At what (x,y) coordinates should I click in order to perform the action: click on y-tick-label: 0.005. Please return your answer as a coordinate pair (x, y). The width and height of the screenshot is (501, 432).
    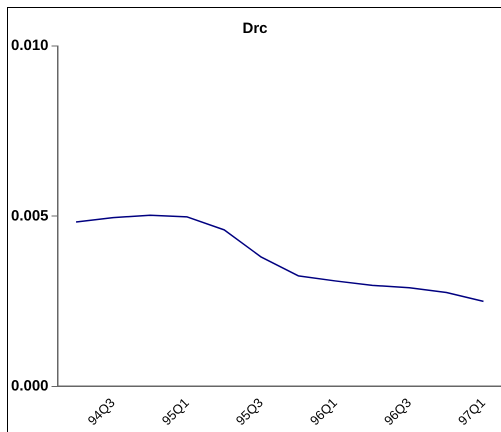
    Looking at the image, I should click on (29, 215).